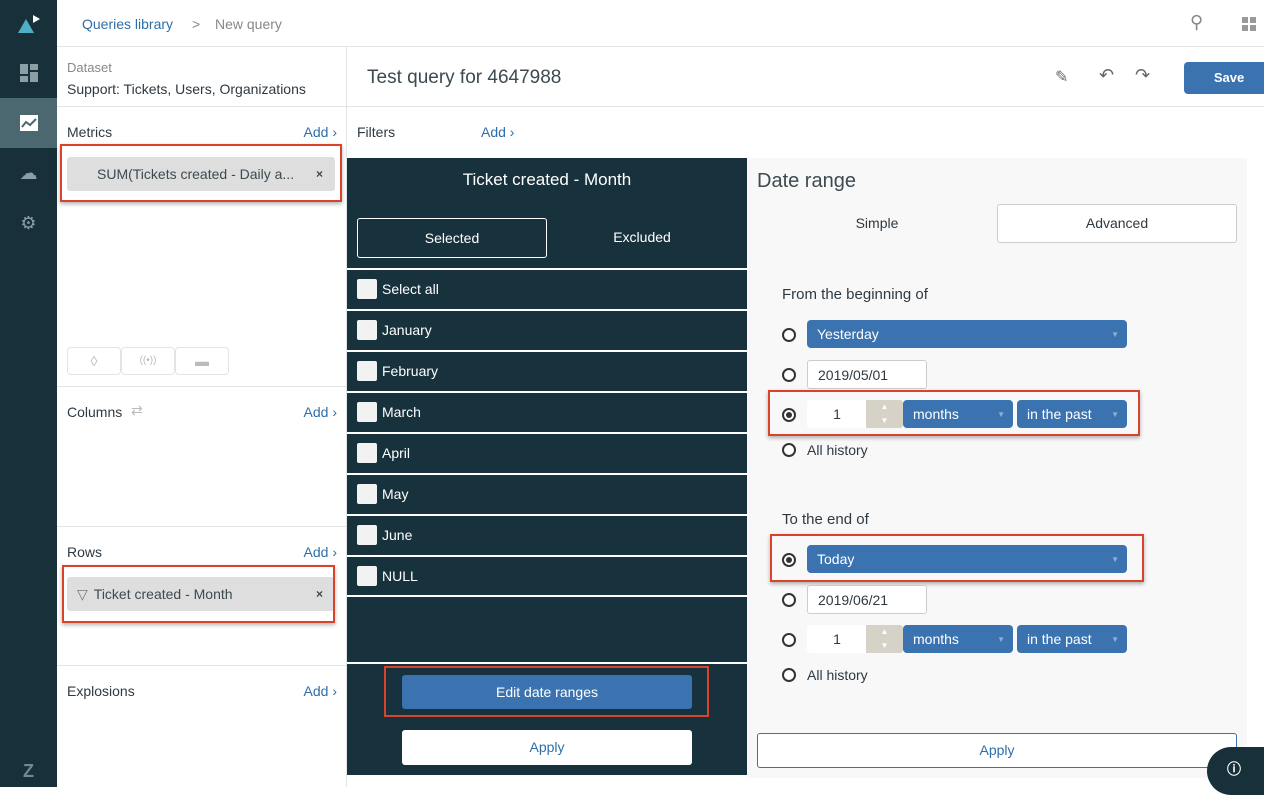 The width and height of the screenshot is (1264, 795). I want to click on dashboard-icon, so click(28, 73).